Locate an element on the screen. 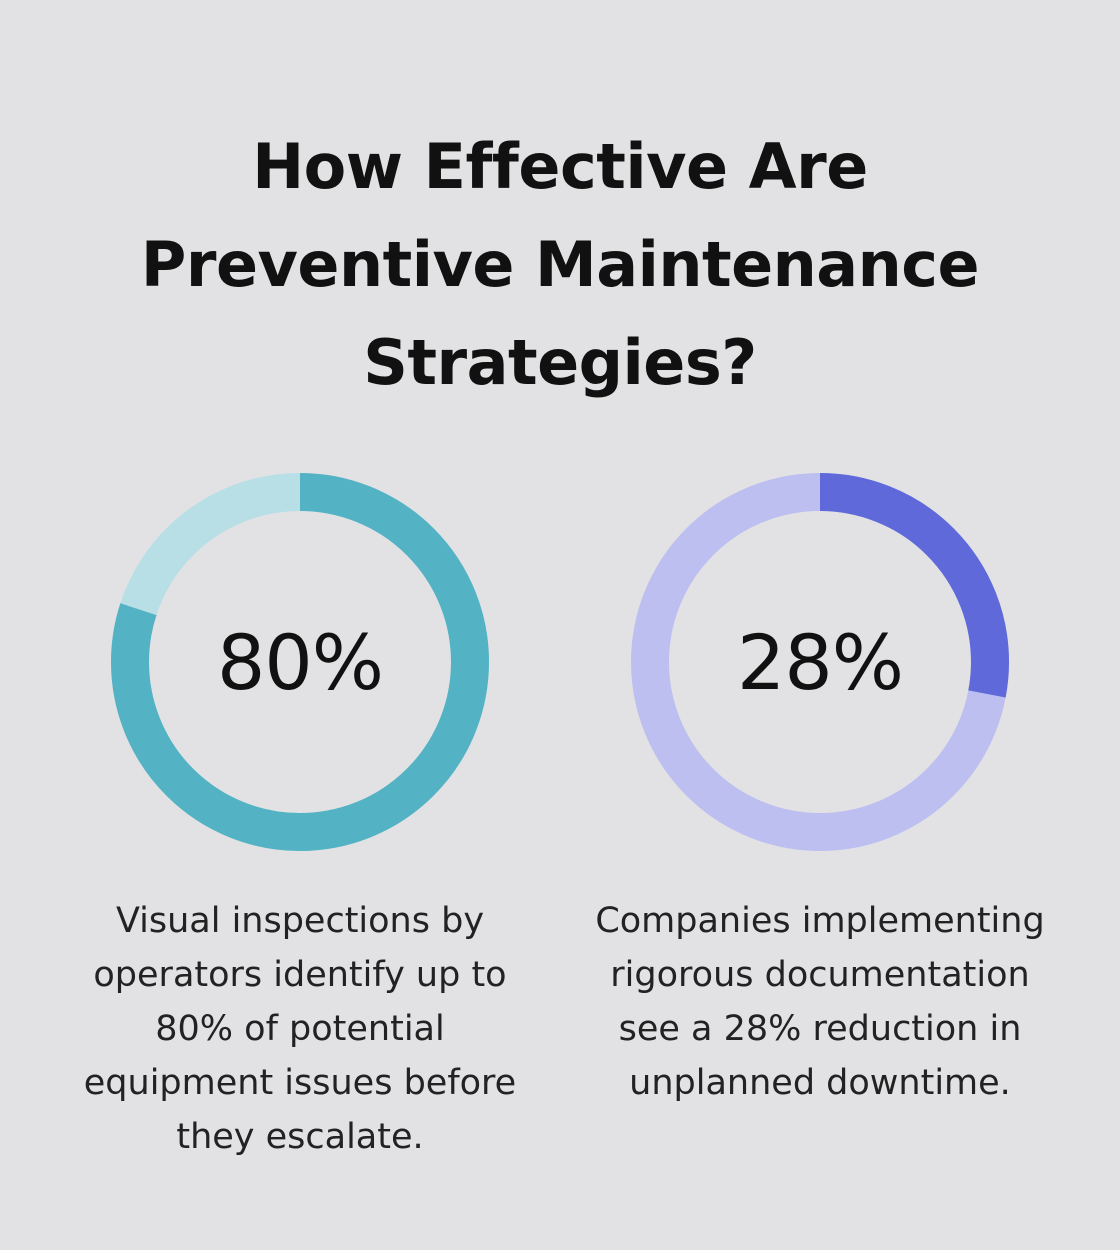 The height and width of the screenshot is (1250, 1120). caption-line: equipment issues before is located at coordinates (300, 1083).